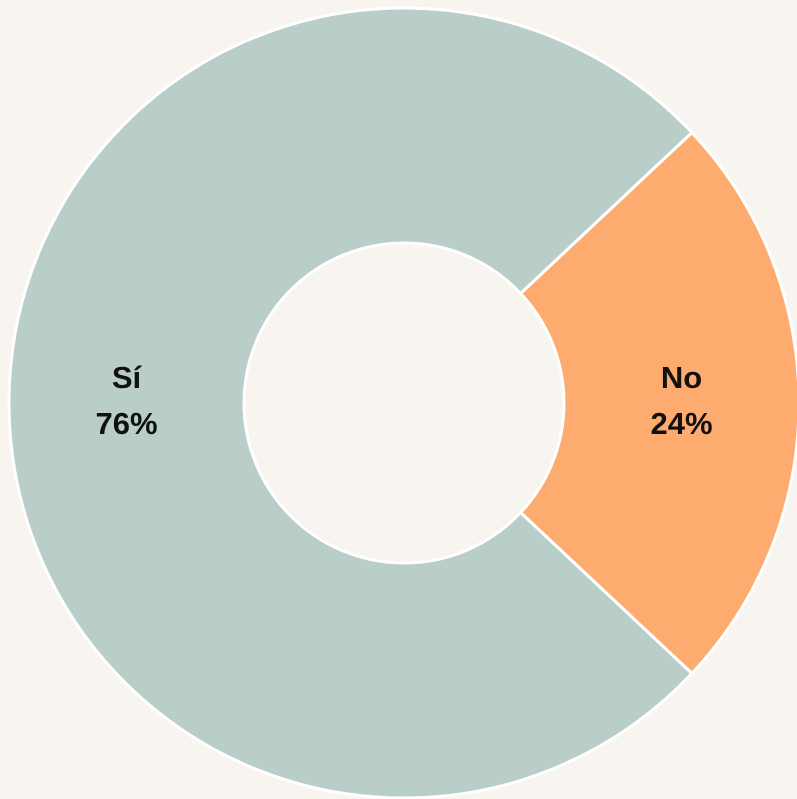  Describe the element at coordinates (126, 423) in the screenshot. I see `slice-value-label: 76%` at that location.